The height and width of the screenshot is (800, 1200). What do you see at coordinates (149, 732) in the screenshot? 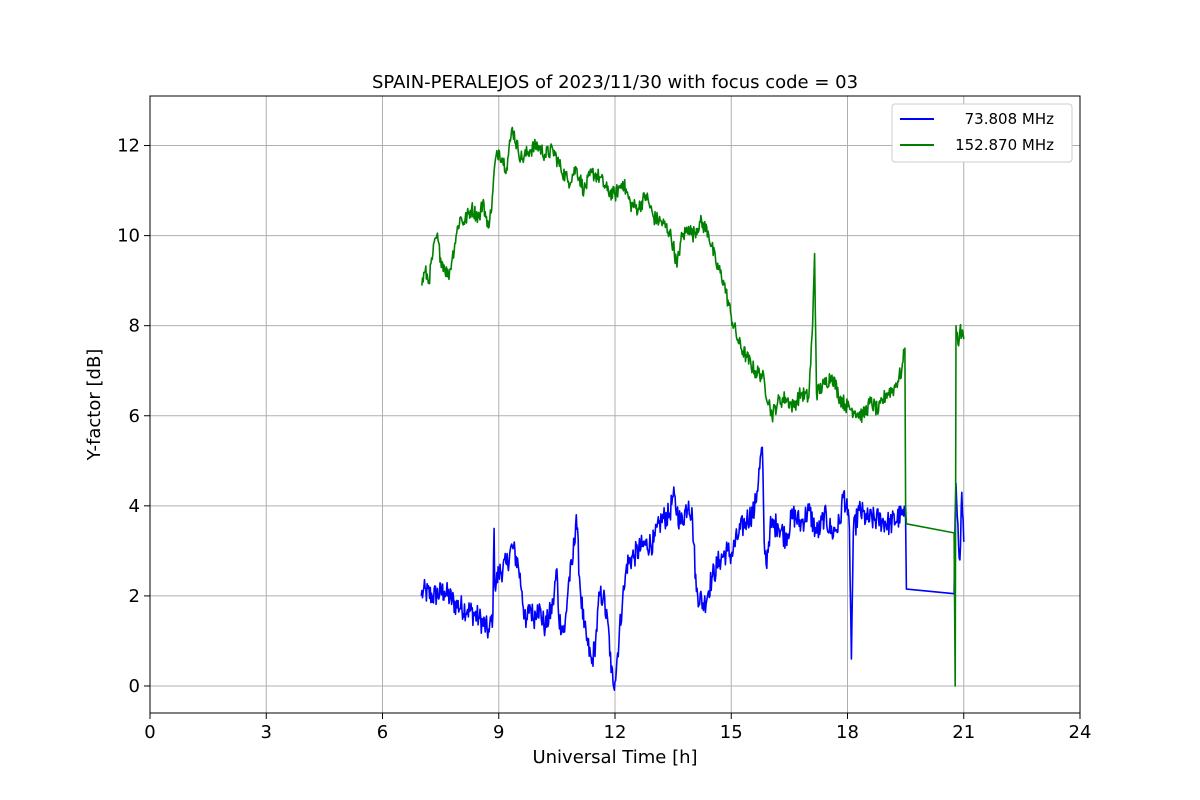
I see `x-tick-label: 0` at bounding box center [149, 732].